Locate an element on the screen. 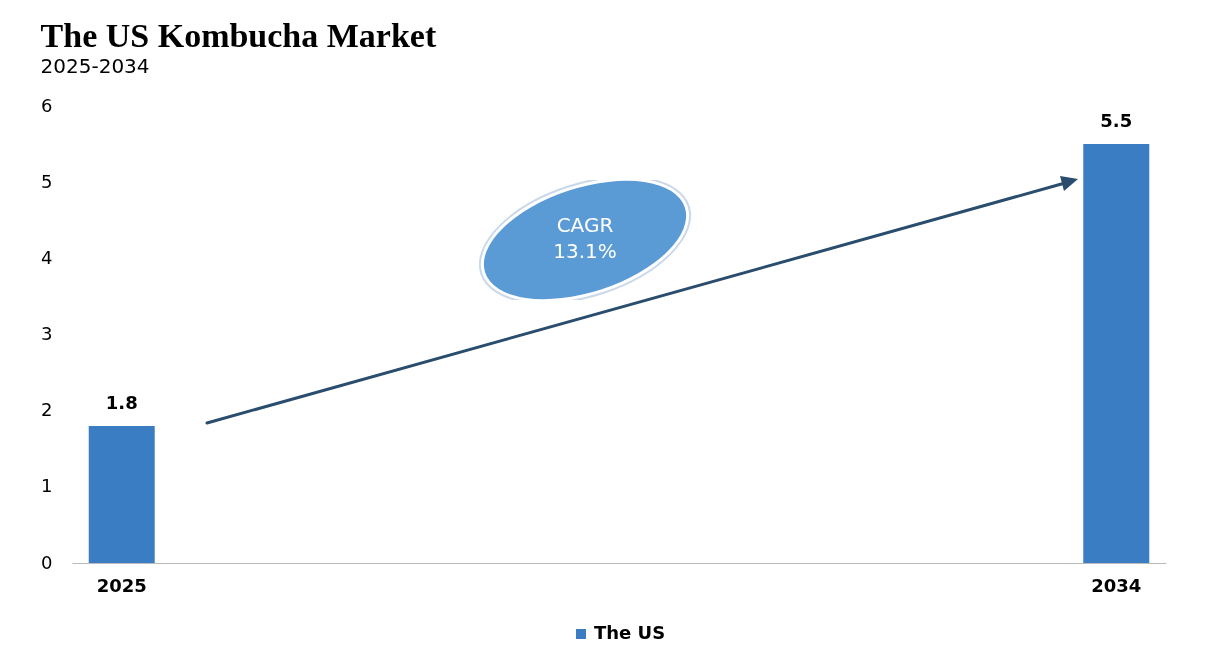 This screenshot has width=1216, height=663. data-label: 1.8 is located at coordinates (121, 402).